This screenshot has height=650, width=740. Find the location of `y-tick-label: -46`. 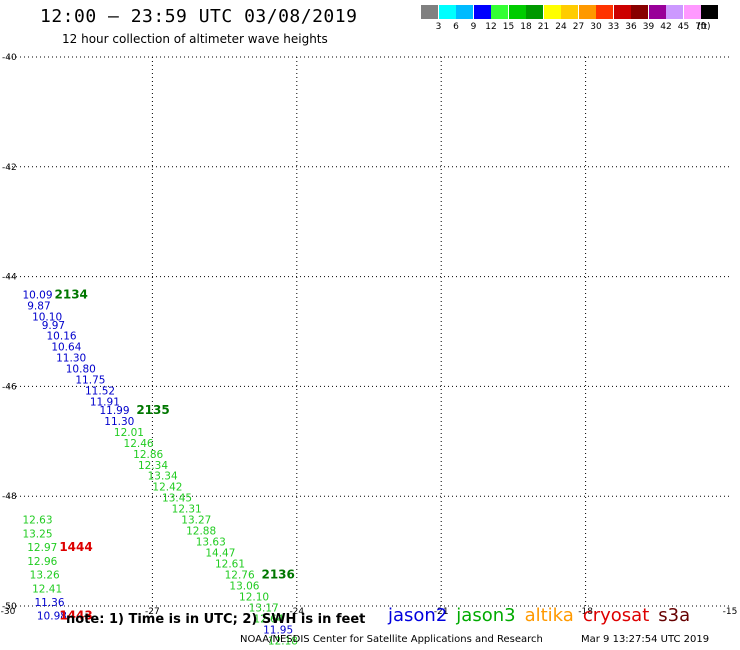

y-tick-label: -46 is located at coordinates (9, 387).